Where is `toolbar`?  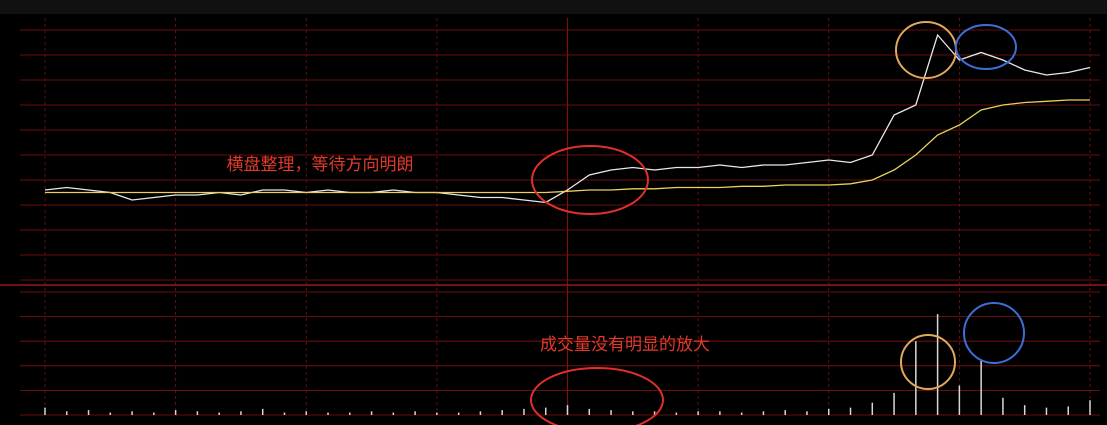
toolbar is located at coordinates (553, 7).